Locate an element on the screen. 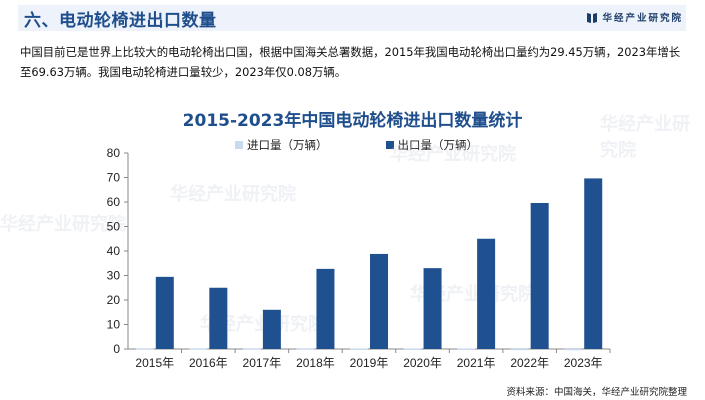  y-tick-label: 20 is located at coordinates (114, 300).